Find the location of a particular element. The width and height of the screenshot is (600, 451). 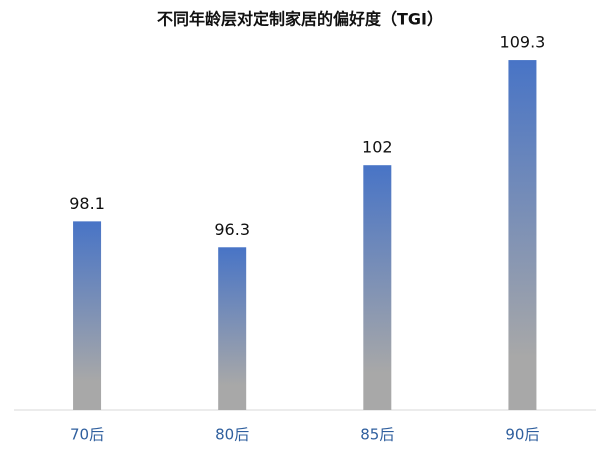

x-tick-label: 80后 is located at coordinates (232, 435).